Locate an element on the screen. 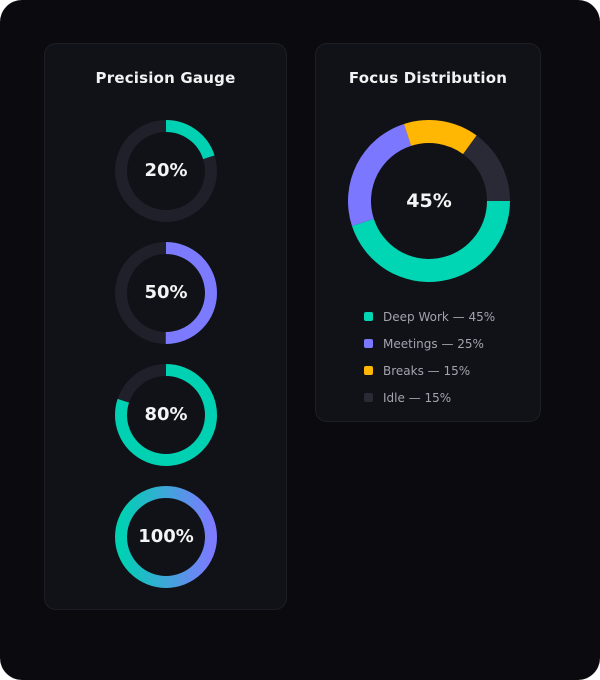 The height and width of the screenshot is (680, 600). gauge-50-arc is located at coordinates (166, 293).